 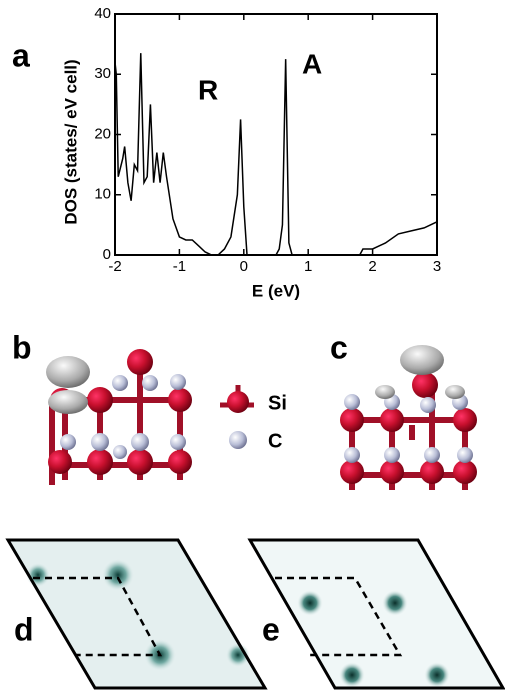 What do you see at coordinates (437, 266) in the screenshot?
I see `x-tick-label: 3` at bounding box center [437, 266].